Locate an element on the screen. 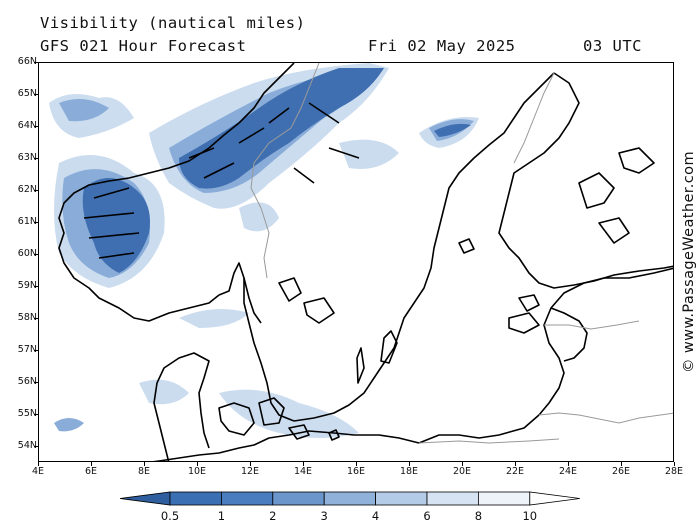 The width and height of the screenshot is (700, 525). latitude-tick-label: 62N is located at coordinates (27, 189).